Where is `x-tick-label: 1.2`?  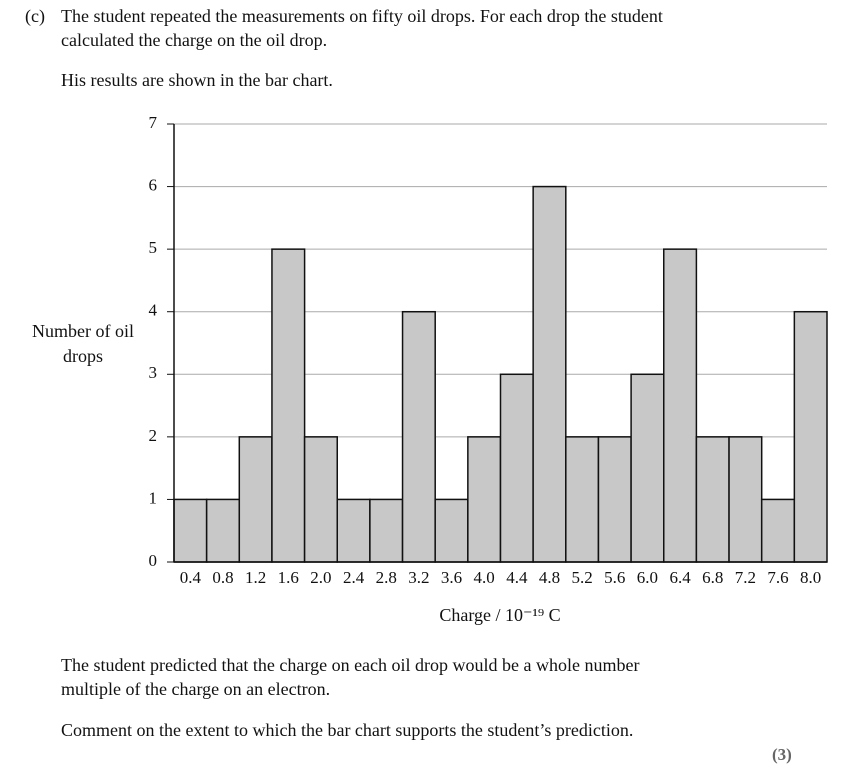 x-tick-label: 1.2 is located at coordinates (255, 577).